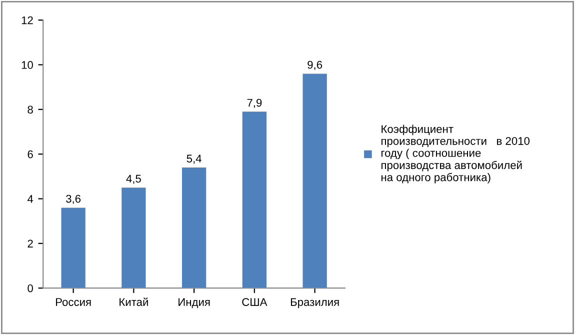 This screenshot has height=335, width=575. What do you see at coordinates (73, 199) in the screenshot?
I see `data-label: 3,6` at bounding box center [73, 199].